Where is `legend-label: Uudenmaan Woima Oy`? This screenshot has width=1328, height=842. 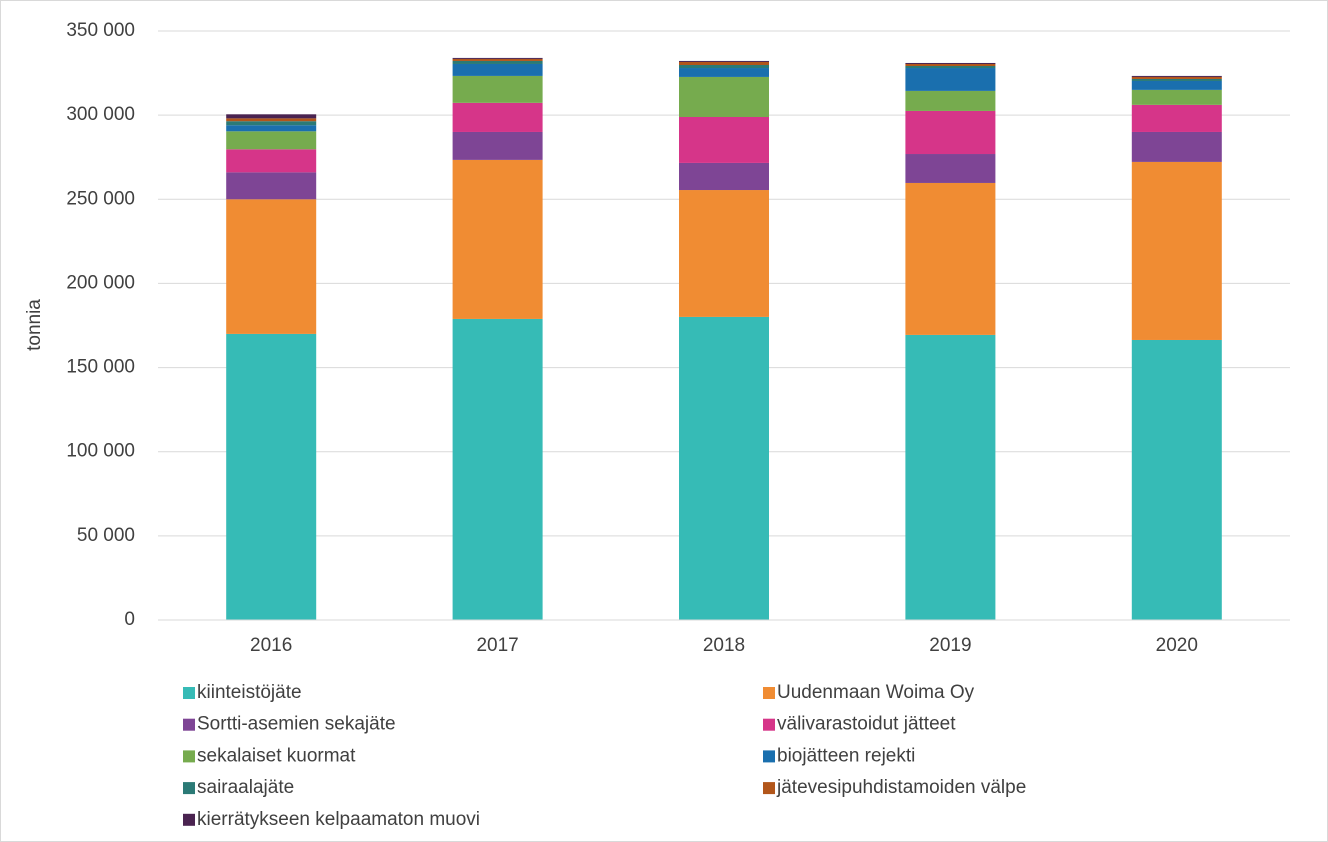
legend-label: Uudenmaan Woima Oy is located at coordinates (876, 692).